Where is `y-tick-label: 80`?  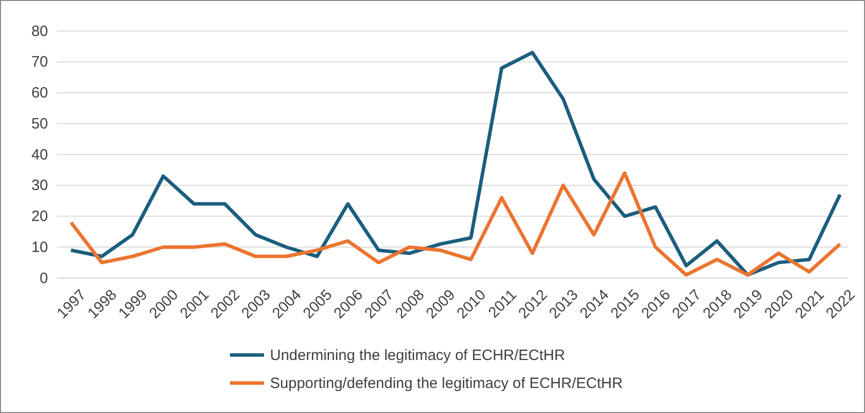
y-tick-label: 80 is located at coordinates (39, 31).